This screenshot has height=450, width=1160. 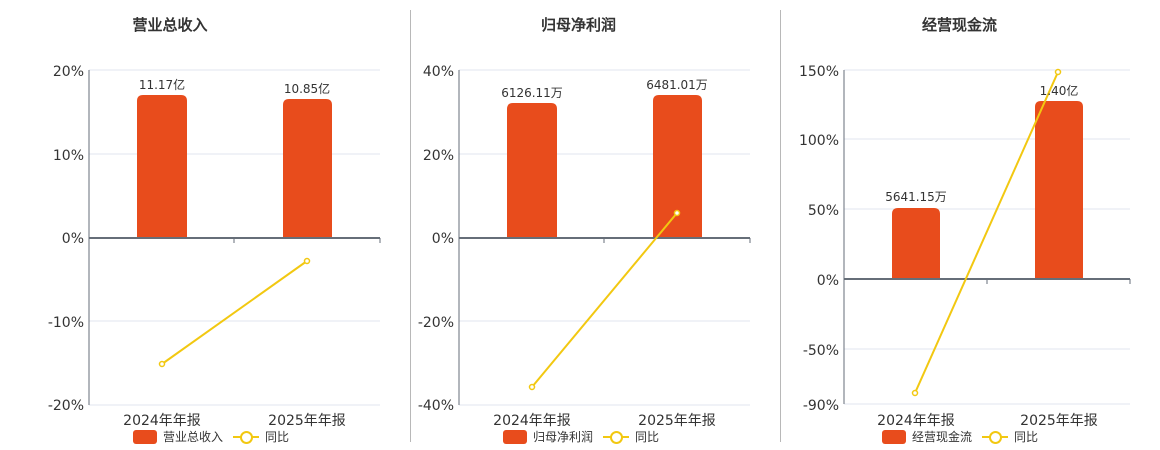 What do you see at coordinates (959, 25) in the screenshot?
I see `chart-title: 经营现金流` at bounding box center [959, 25].